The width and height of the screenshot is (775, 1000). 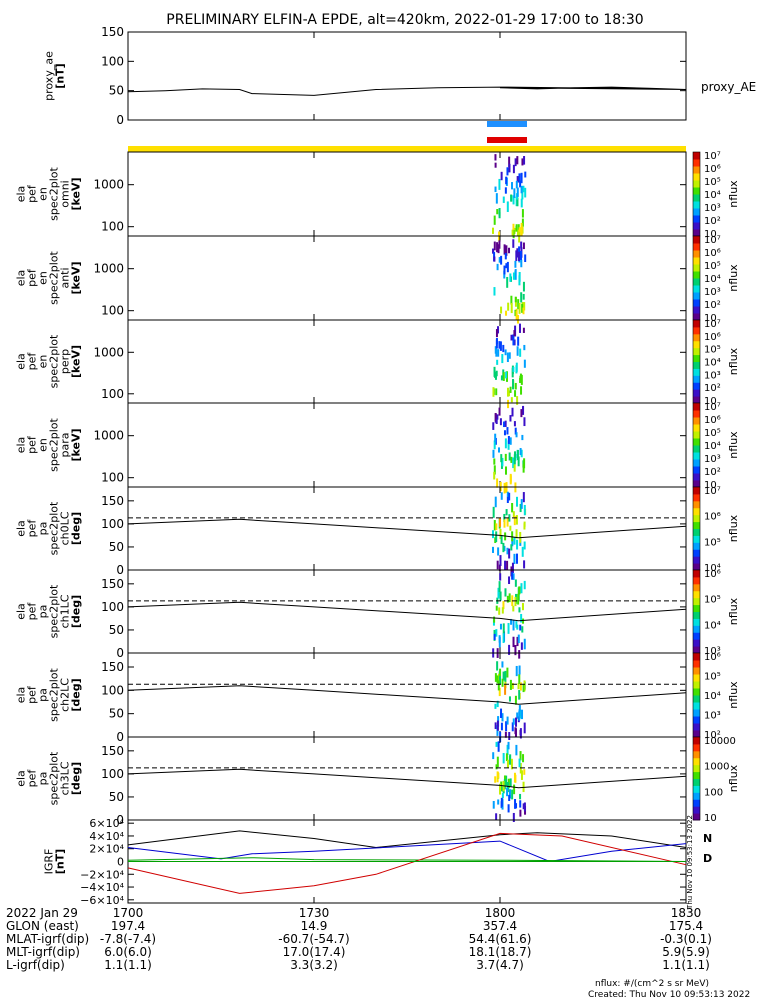 What do you see at coordinates (54, 445) in the screenshot?
I see `ylabel-para-3: spec2plot` at bounding box center [54, 445].